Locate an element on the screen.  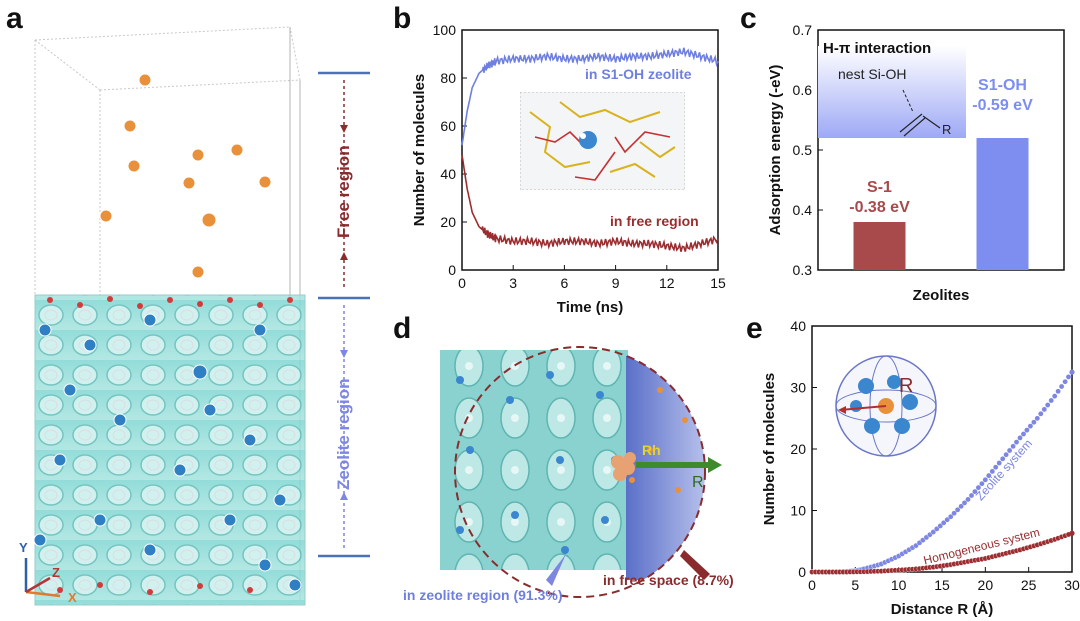
y-tick-label: 100 is located at coordinates (445, 30).